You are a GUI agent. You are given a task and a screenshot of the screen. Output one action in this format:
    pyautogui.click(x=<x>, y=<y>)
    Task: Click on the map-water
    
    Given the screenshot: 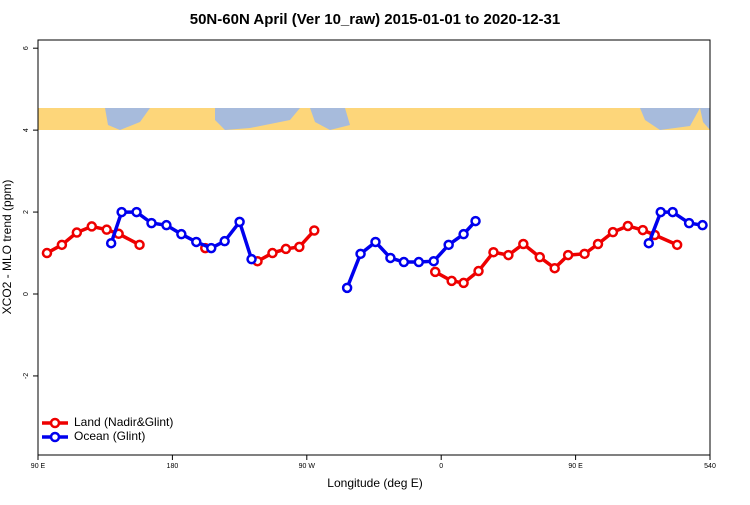 What is the action you would take?
    pyautogui.click(x=407, y=119)
    